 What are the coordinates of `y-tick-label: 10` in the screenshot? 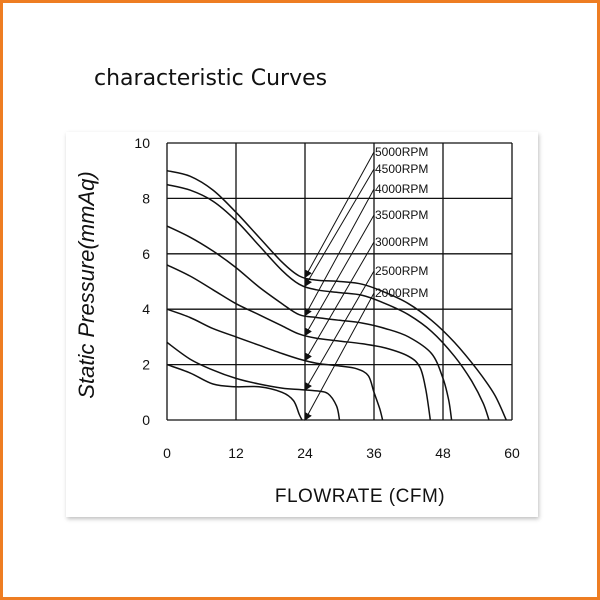 It's located at (142, 143).